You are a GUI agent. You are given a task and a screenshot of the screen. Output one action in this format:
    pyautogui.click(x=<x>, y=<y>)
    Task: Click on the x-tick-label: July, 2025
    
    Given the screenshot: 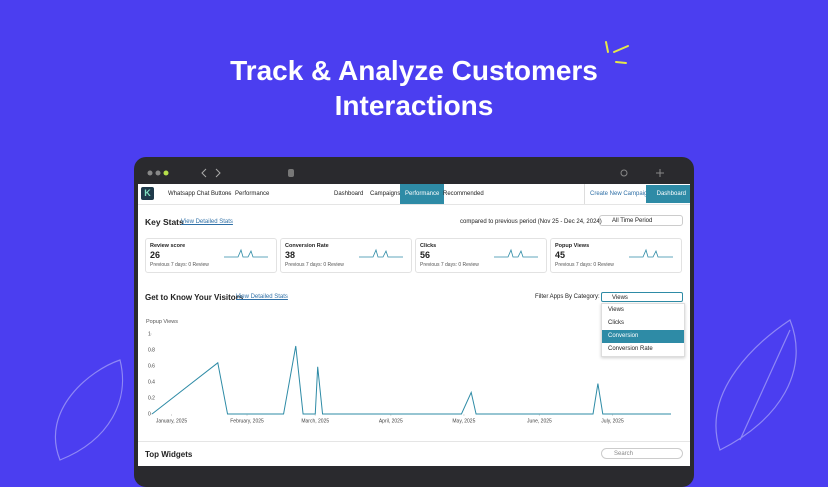 What is the action you would take?
    pyautogui.click(x=612, y=421)
    